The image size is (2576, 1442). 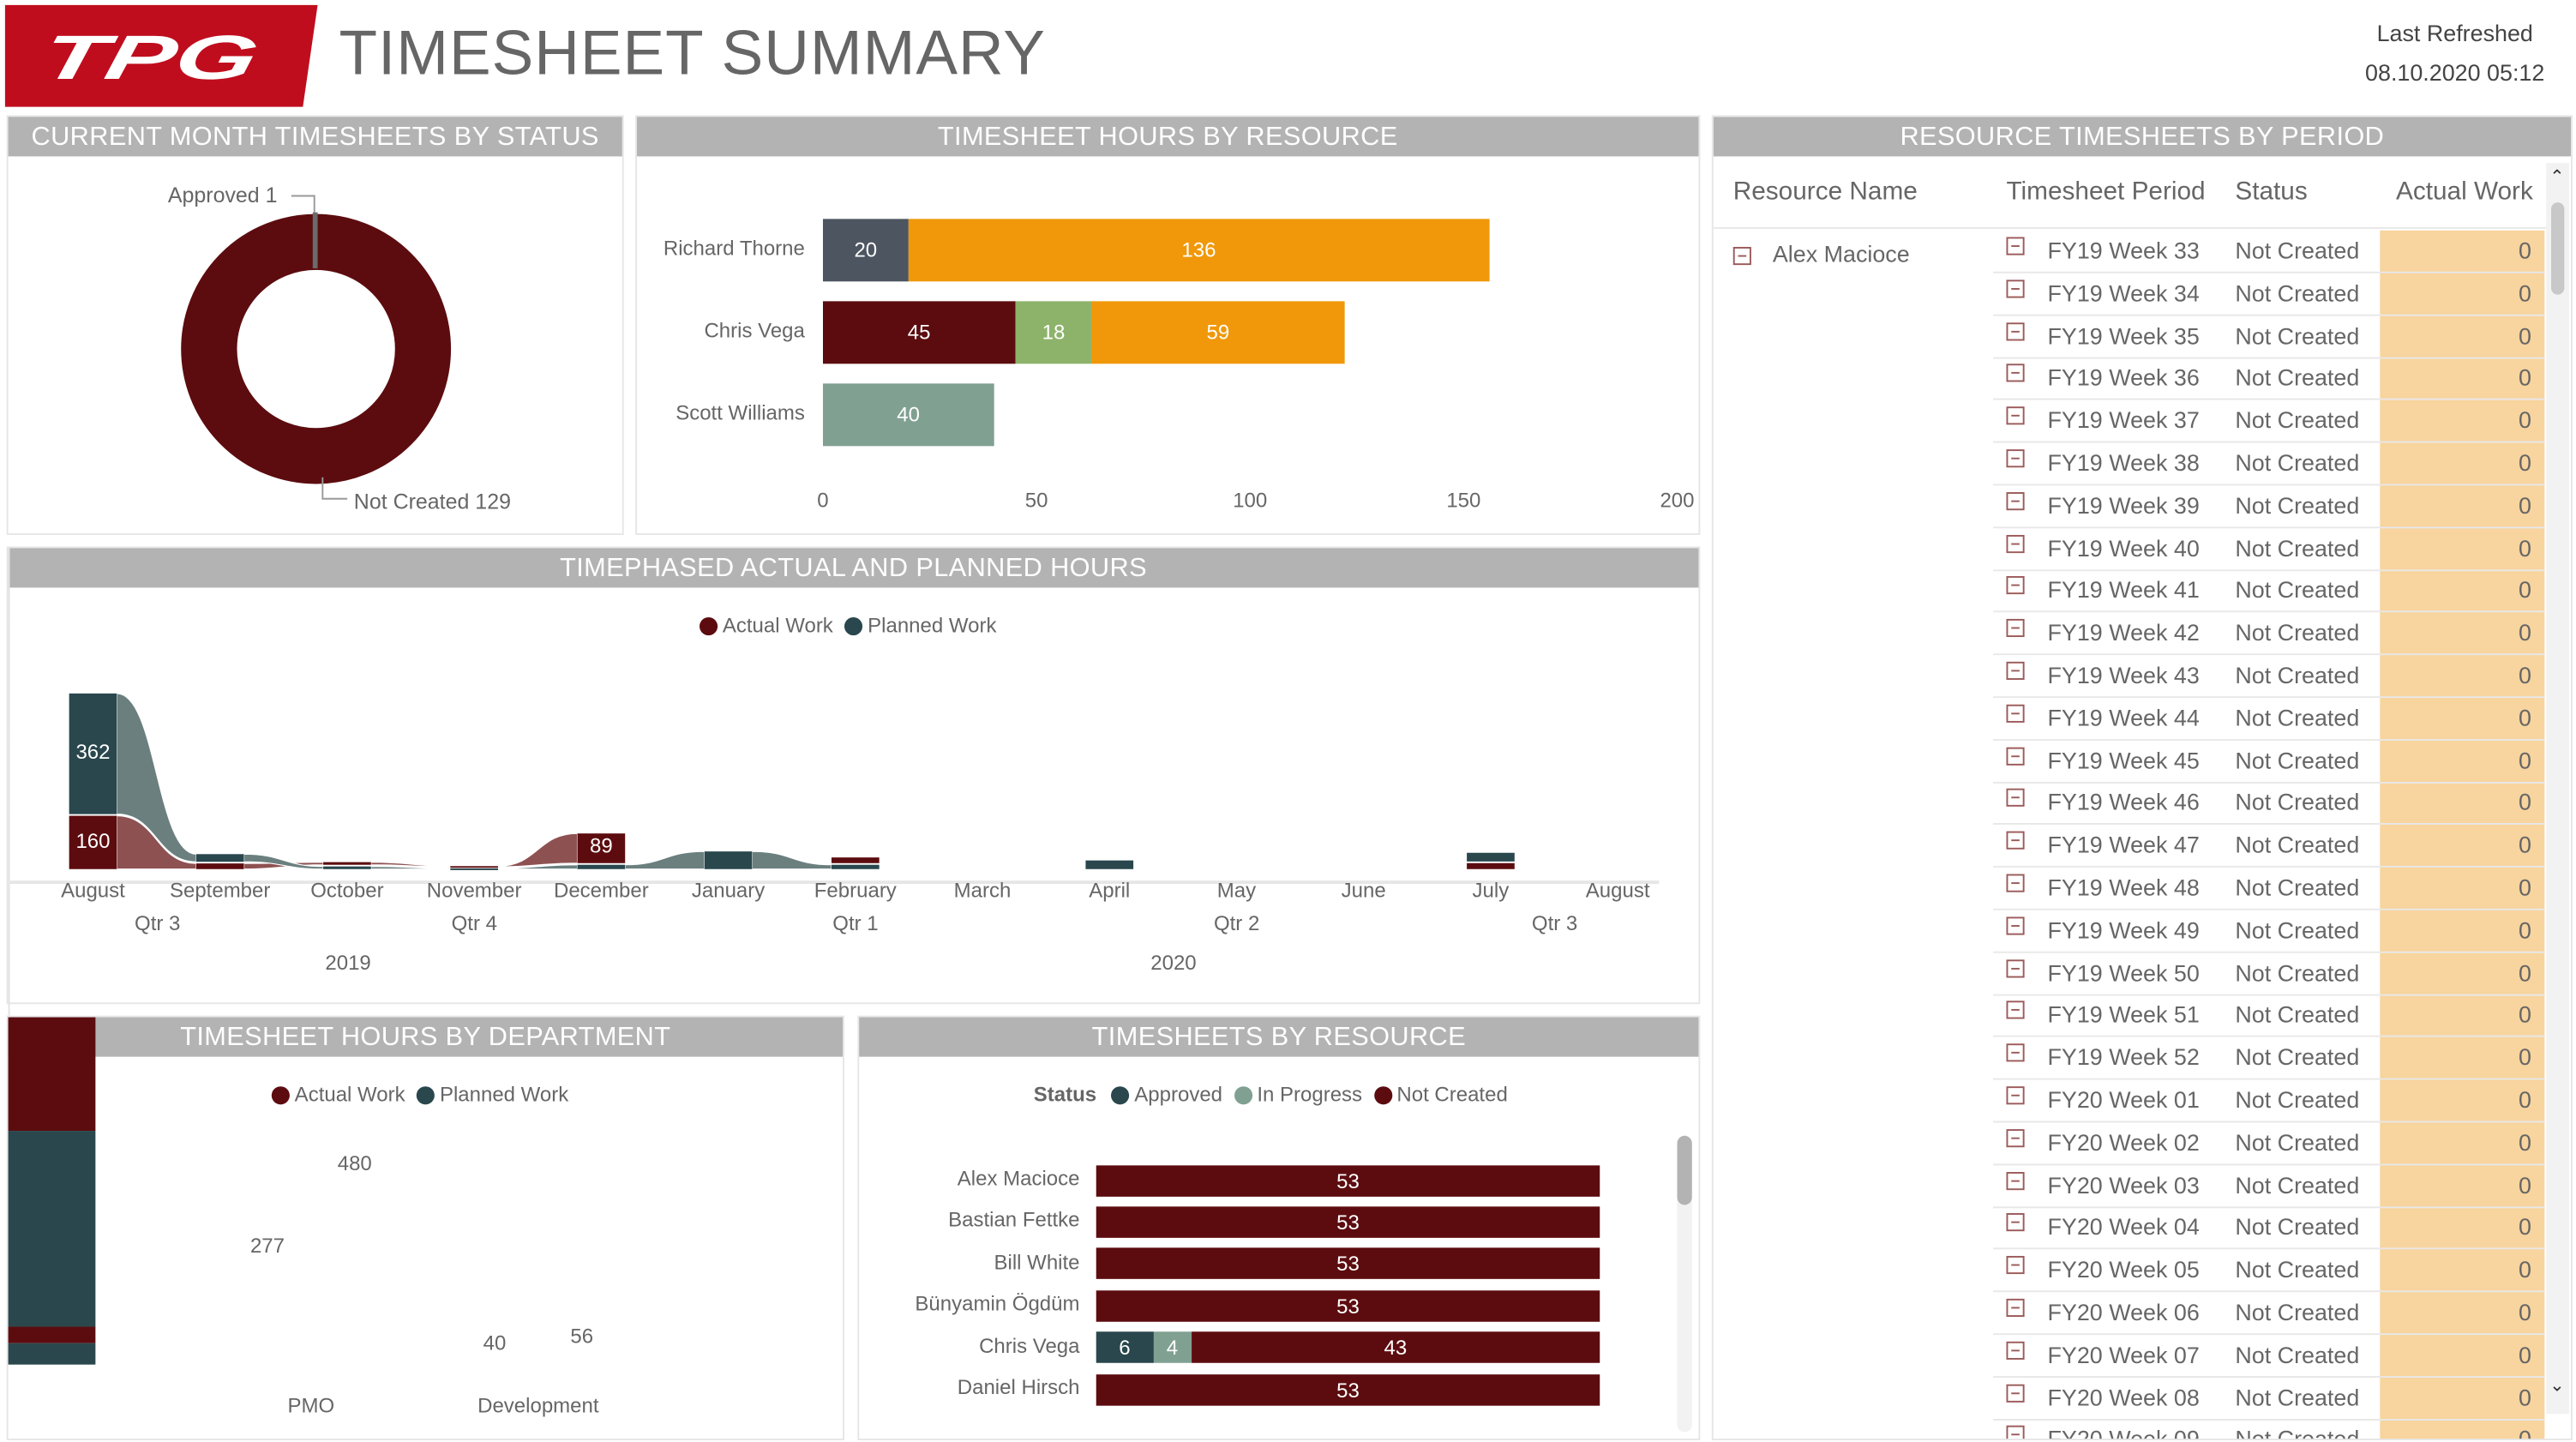 What do you see at coordinates (349, 1095) in the screenshot?
I see `legend-actual: Actual Work` at bounding box center [349, 1095].